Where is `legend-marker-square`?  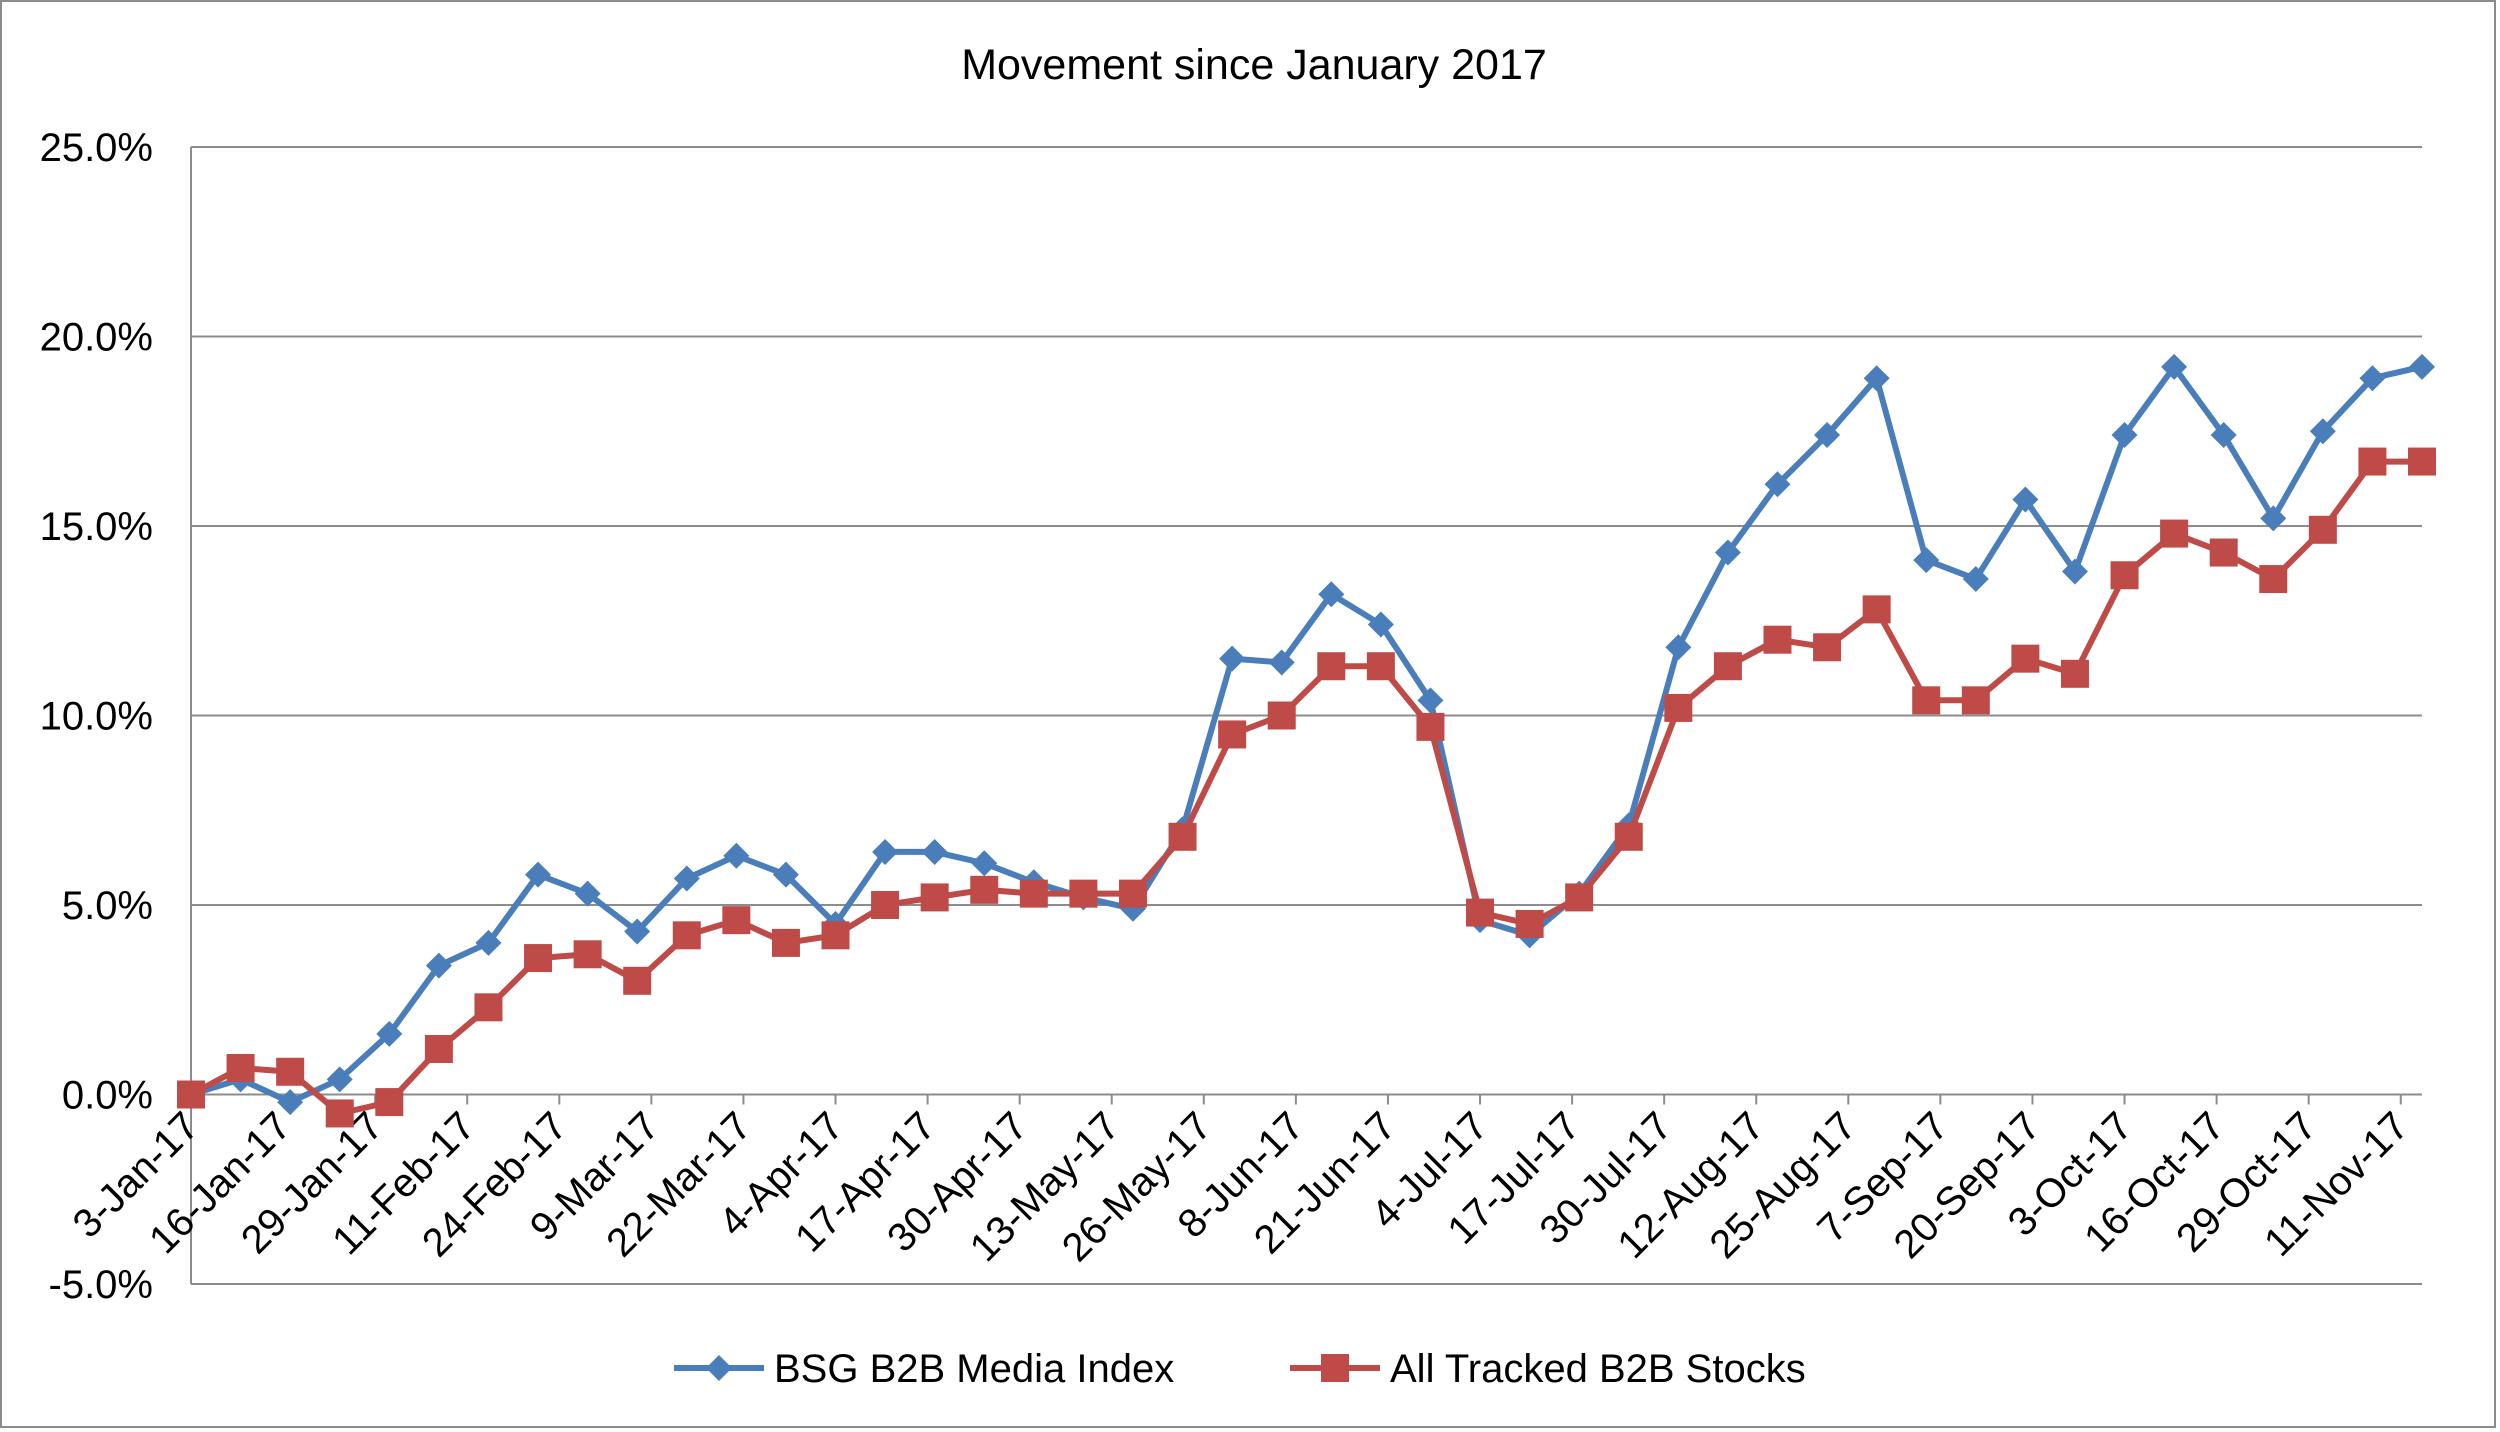
legend-marker-square is located at coordinates (1335, 1368).